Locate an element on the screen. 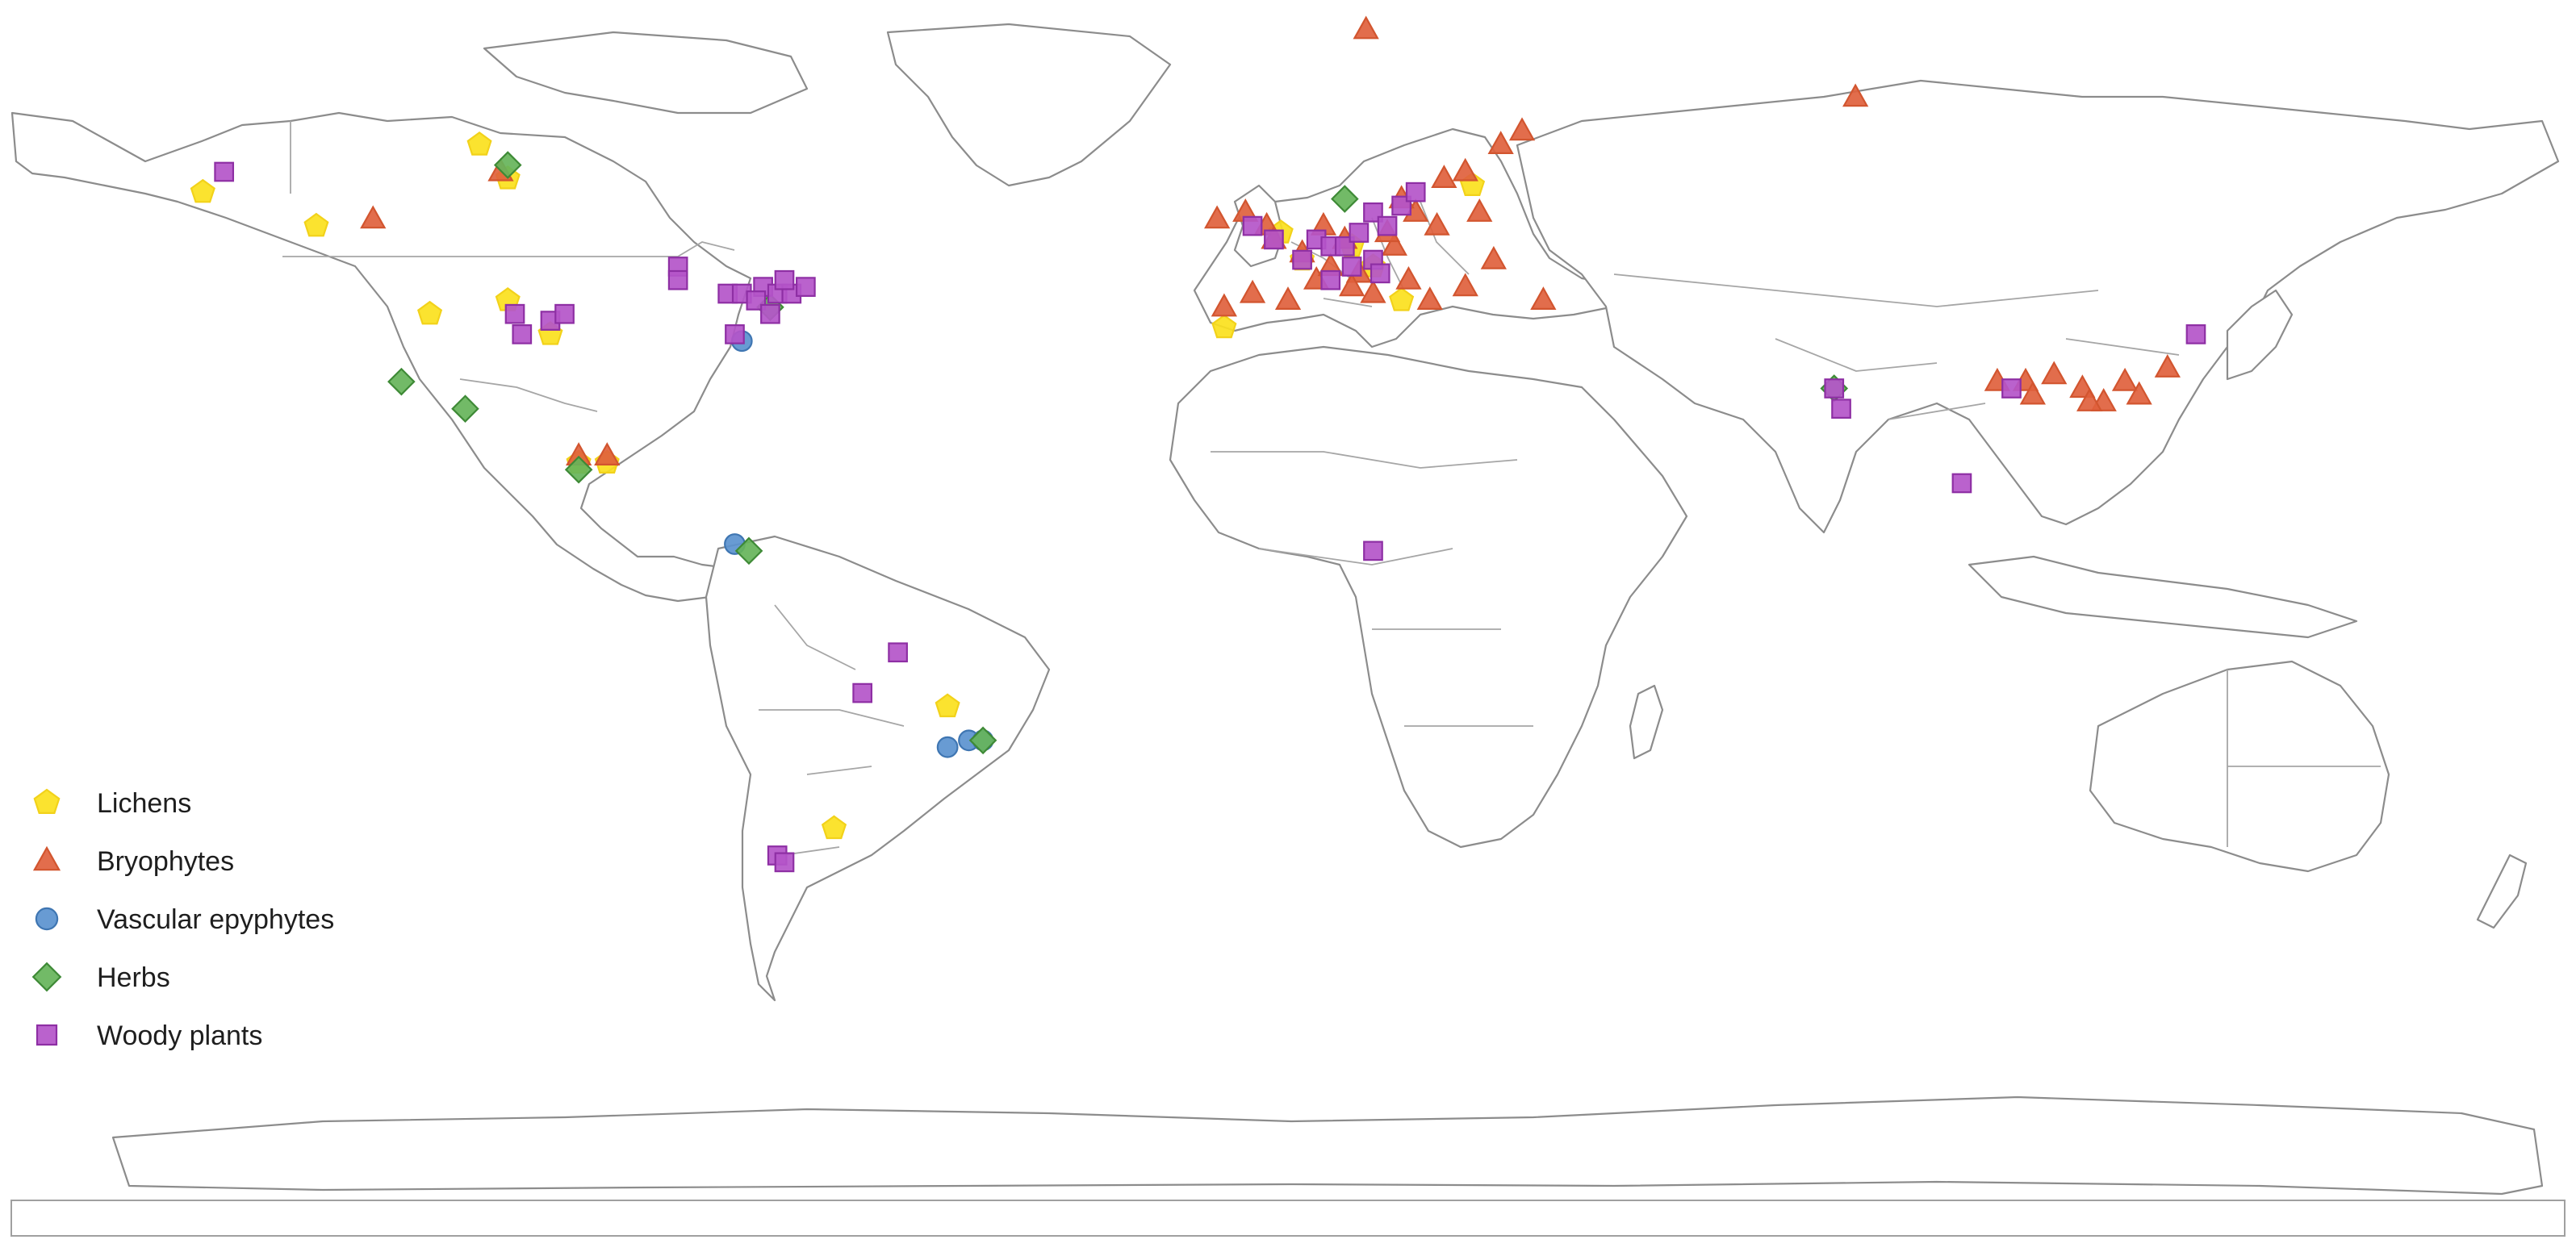 Image resolution: width=2576 pixels, height=1252 pixels. europe-borders is located at coordinates (1380, 254).